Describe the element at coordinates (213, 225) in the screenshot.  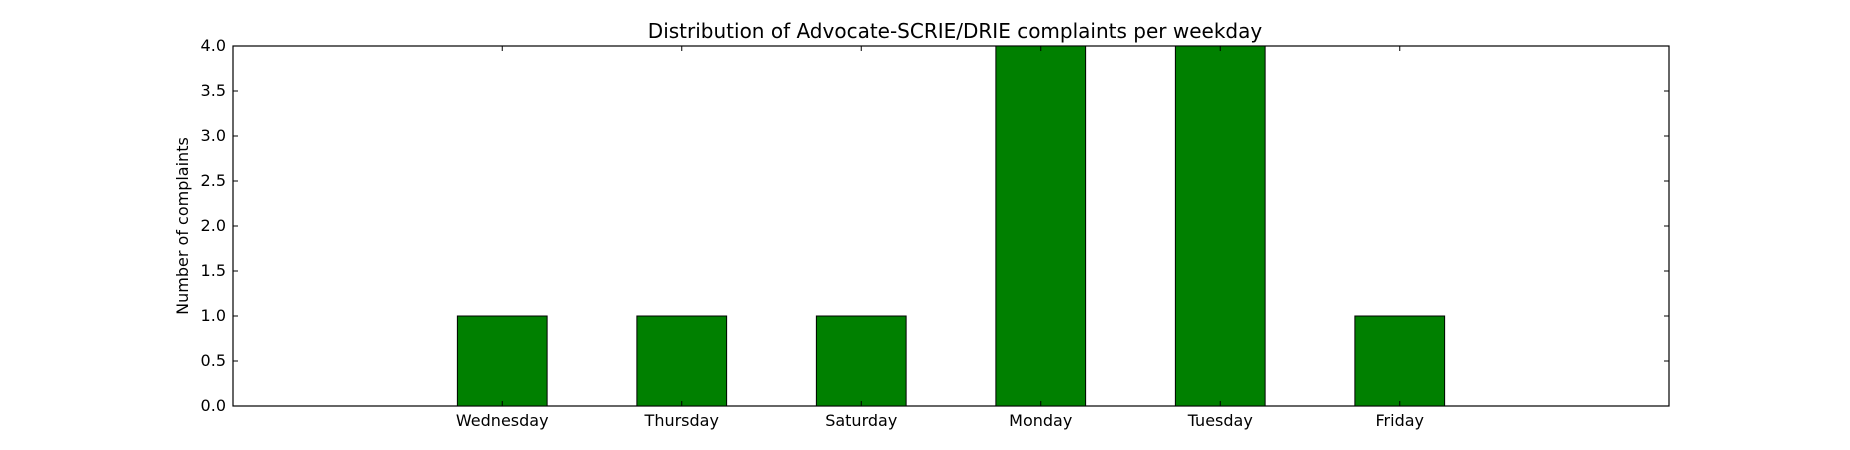
I see `y-tick-label: 2.0` at that location.